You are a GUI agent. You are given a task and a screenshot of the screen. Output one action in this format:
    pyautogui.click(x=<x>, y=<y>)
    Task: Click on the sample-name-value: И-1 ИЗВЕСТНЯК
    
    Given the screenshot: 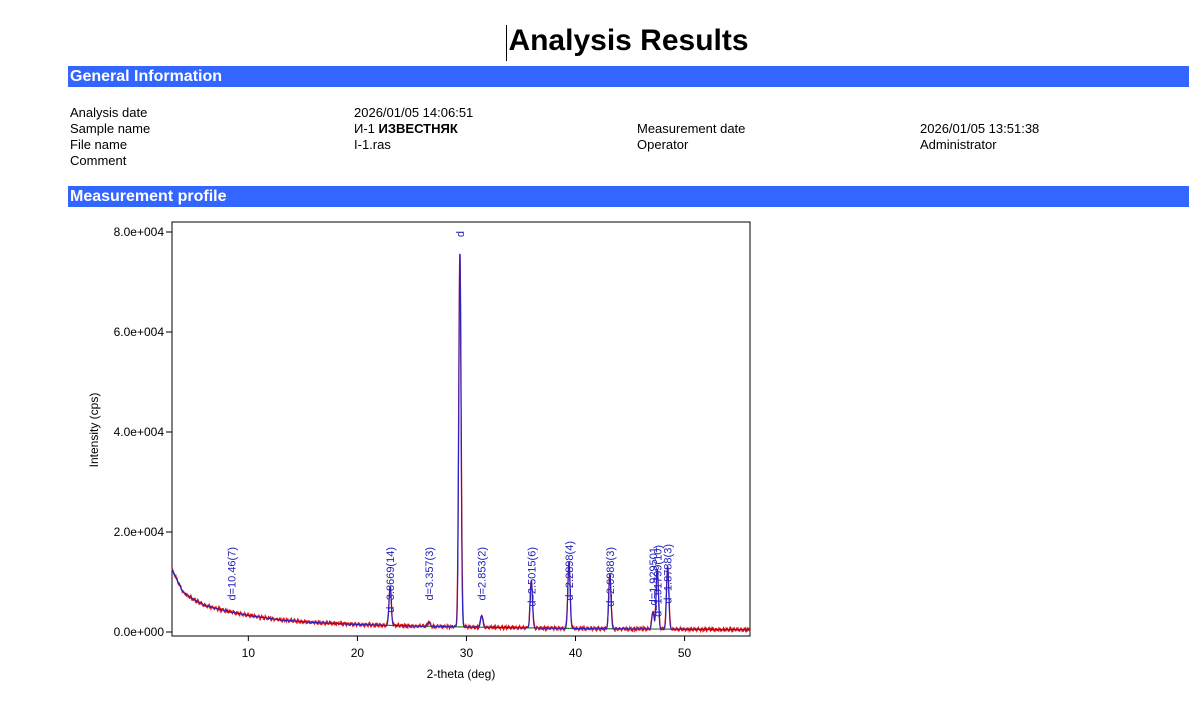 What is the action you would take?
    pyautogui.click(x=406, y=129)
    